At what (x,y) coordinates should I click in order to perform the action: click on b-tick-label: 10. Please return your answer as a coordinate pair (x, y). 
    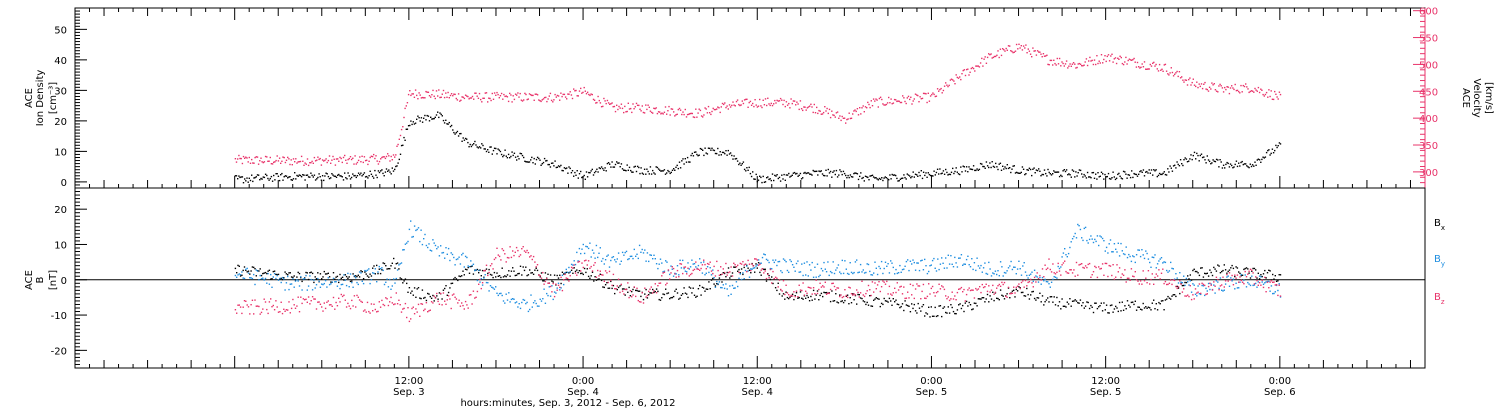
    Looking at the image, I should click on (60, 245).